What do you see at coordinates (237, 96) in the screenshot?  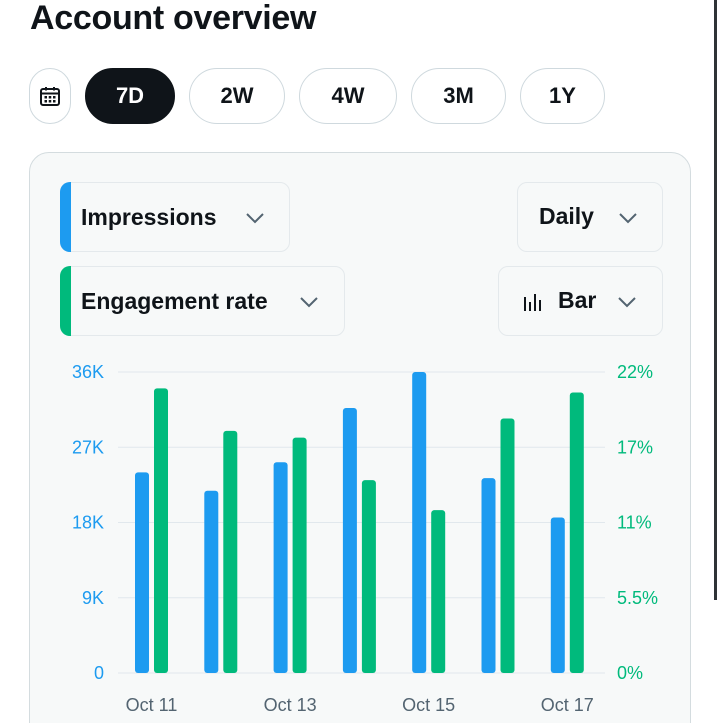 I see `range-2w-button: 2W` at bounding box center [237, 96].